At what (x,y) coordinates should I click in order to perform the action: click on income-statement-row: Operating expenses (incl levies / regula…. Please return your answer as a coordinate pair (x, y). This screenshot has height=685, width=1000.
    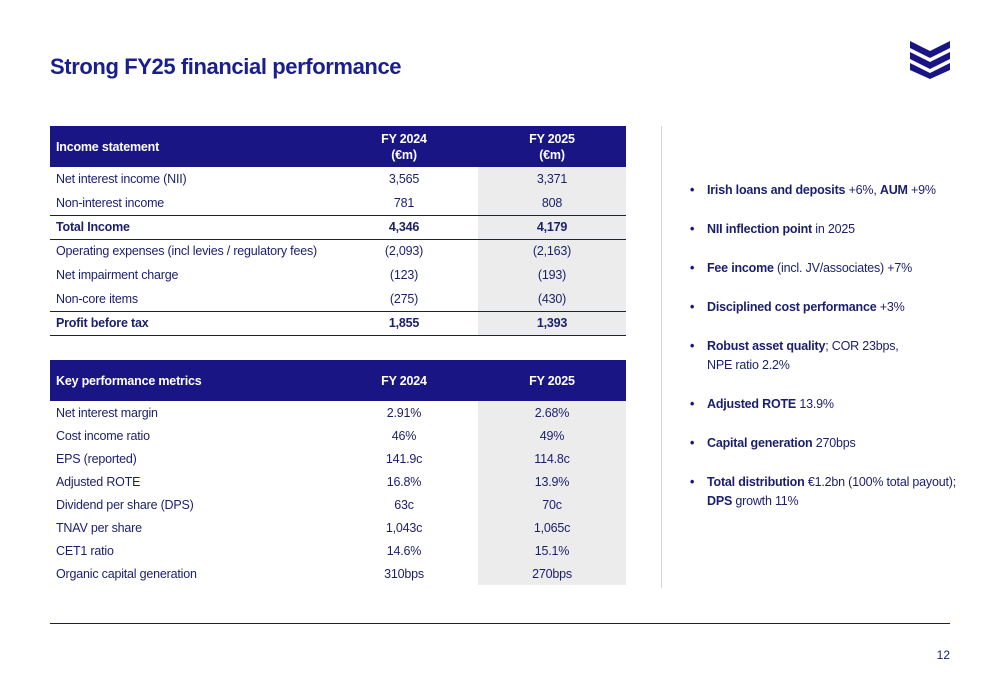
    Looking at the image, I should click on (338, 251).